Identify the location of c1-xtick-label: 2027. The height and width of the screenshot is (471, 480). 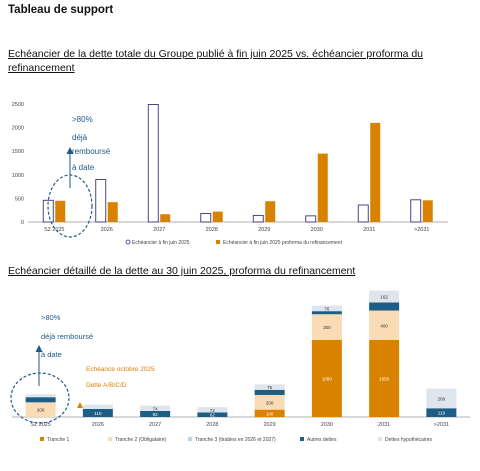
(159, 230).